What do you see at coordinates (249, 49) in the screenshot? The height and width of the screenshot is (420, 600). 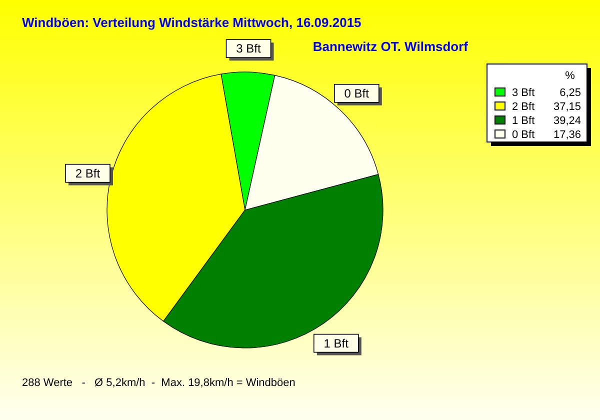 I see `slice-label: 3 Bft` at bounding box center [249, 49].